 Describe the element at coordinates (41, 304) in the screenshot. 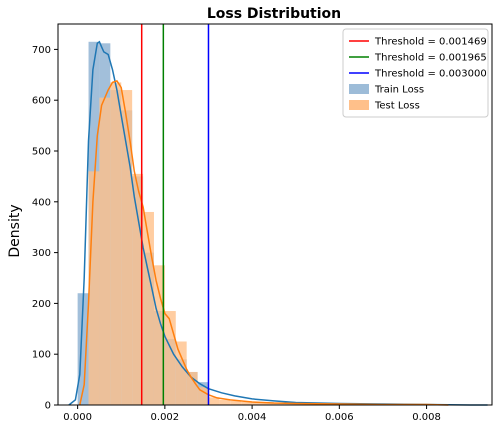

I see `y-tick-label-2: 200` at that location.